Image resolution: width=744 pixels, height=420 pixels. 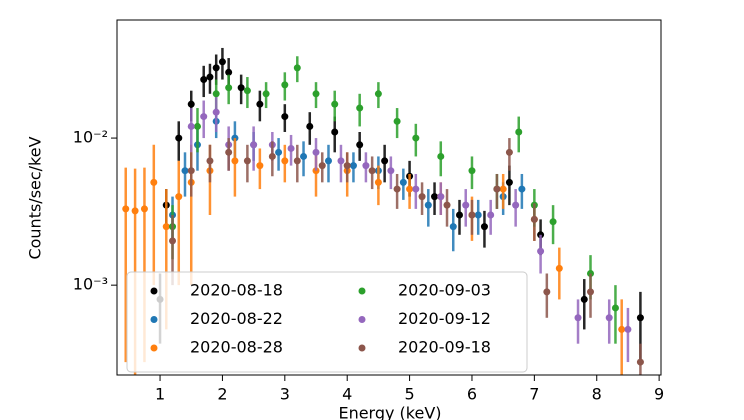 I want to click on legend-label: 2020-09-18, so click(x=444, y=347).